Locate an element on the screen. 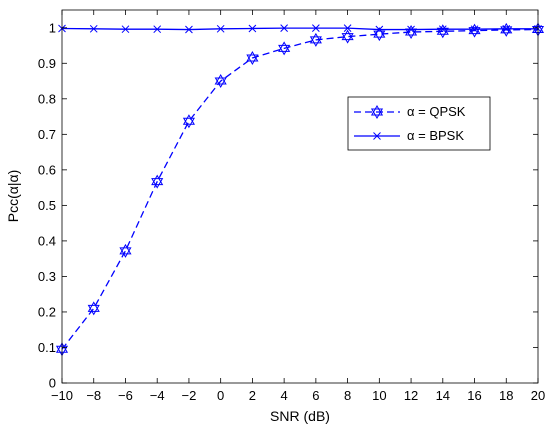 The image size is (550, 428). y-tick-label: 0.9 is located at coordinates (47, 63).